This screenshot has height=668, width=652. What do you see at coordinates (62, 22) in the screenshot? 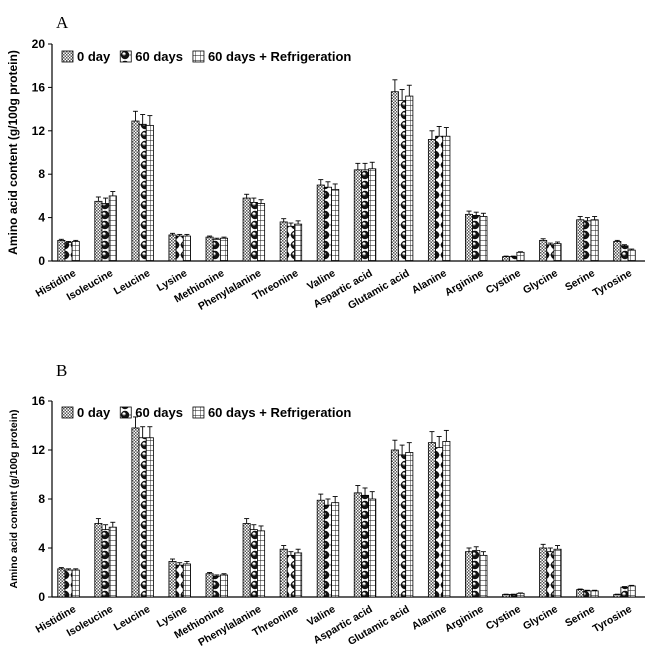
I see `panel-label: A` at bounding box center [62, 22].